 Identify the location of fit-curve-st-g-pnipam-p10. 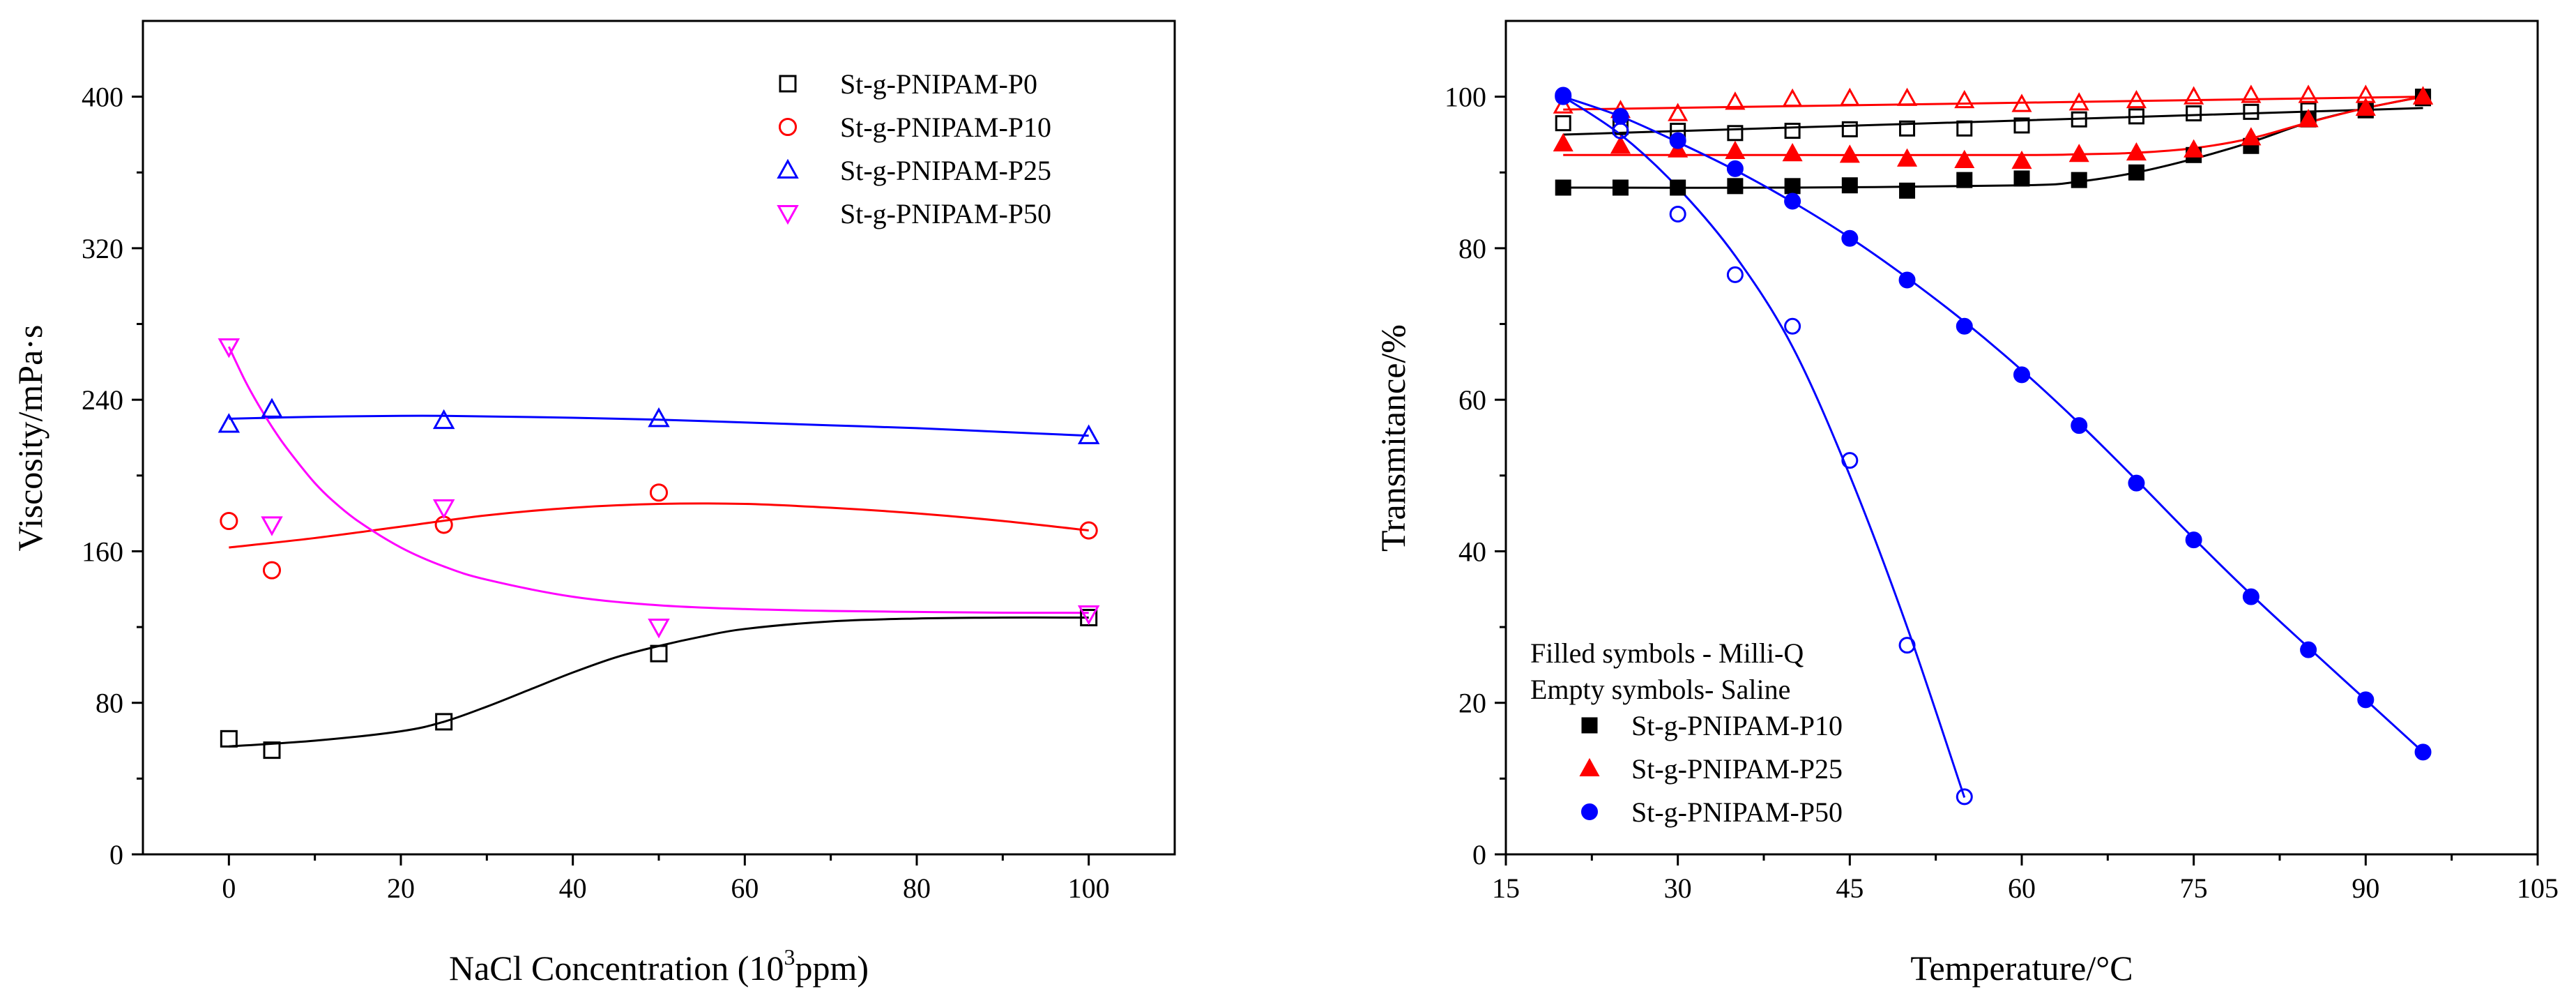
(659, 525).